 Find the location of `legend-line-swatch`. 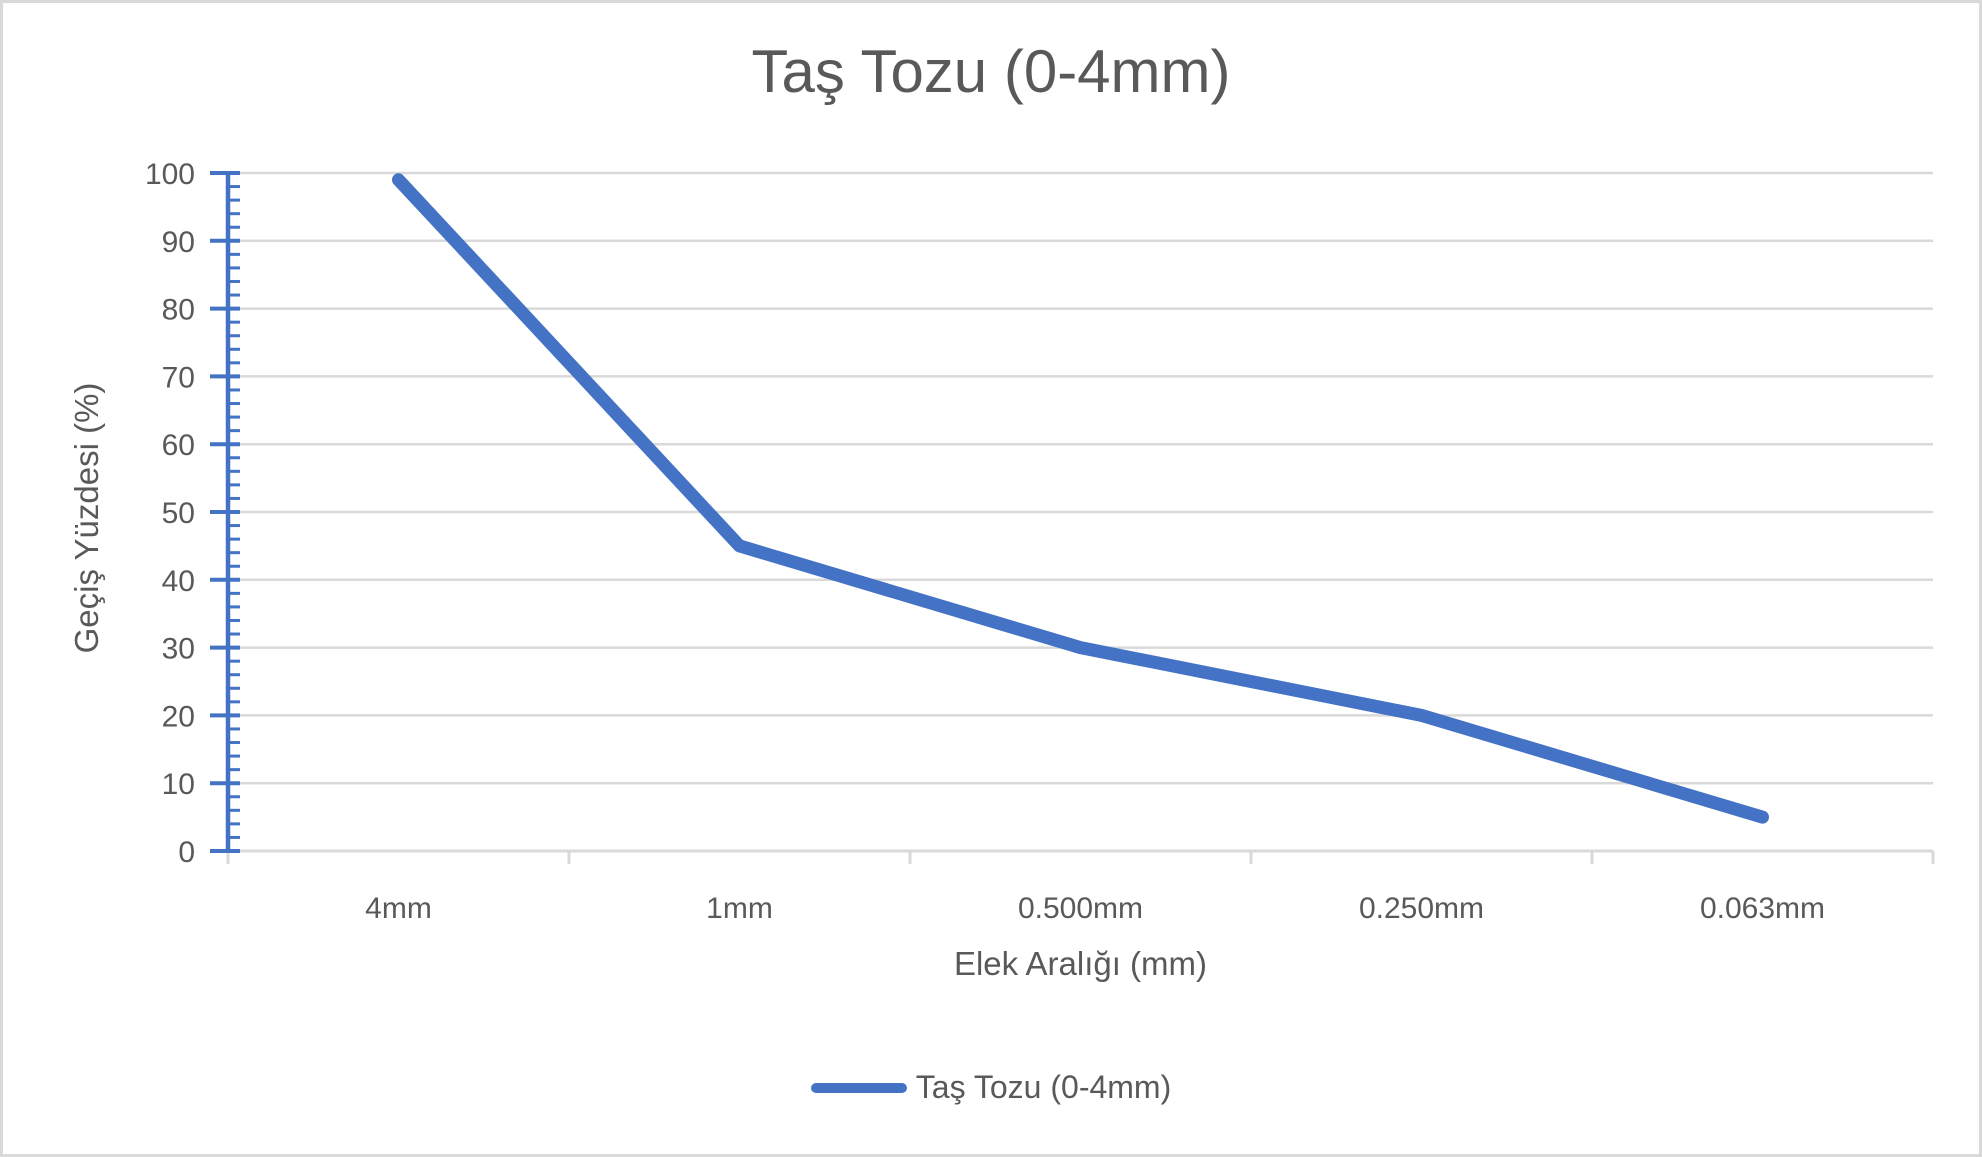

legend-line-swatch is located at coordinates (858, 1087).